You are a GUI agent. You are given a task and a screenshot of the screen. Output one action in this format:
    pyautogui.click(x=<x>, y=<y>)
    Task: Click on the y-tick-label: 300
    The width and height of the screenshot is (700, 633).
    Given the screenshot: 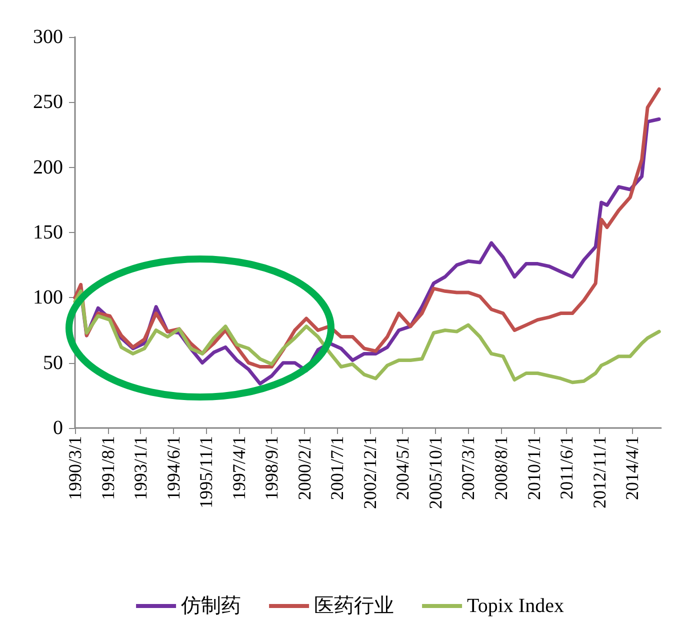 What is the action you would take?
    pyautogui.click(x=48, y=37)
    